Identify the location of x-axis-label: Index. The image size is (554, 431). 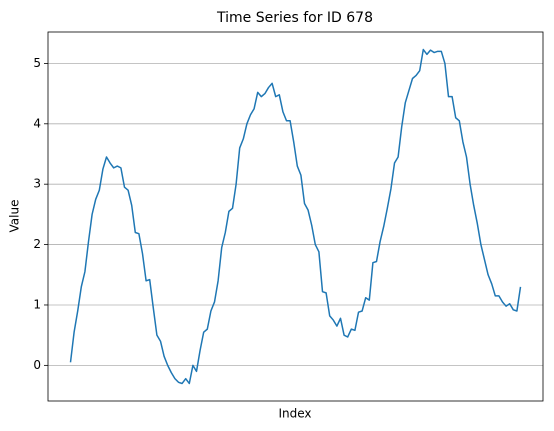
(294, 414).